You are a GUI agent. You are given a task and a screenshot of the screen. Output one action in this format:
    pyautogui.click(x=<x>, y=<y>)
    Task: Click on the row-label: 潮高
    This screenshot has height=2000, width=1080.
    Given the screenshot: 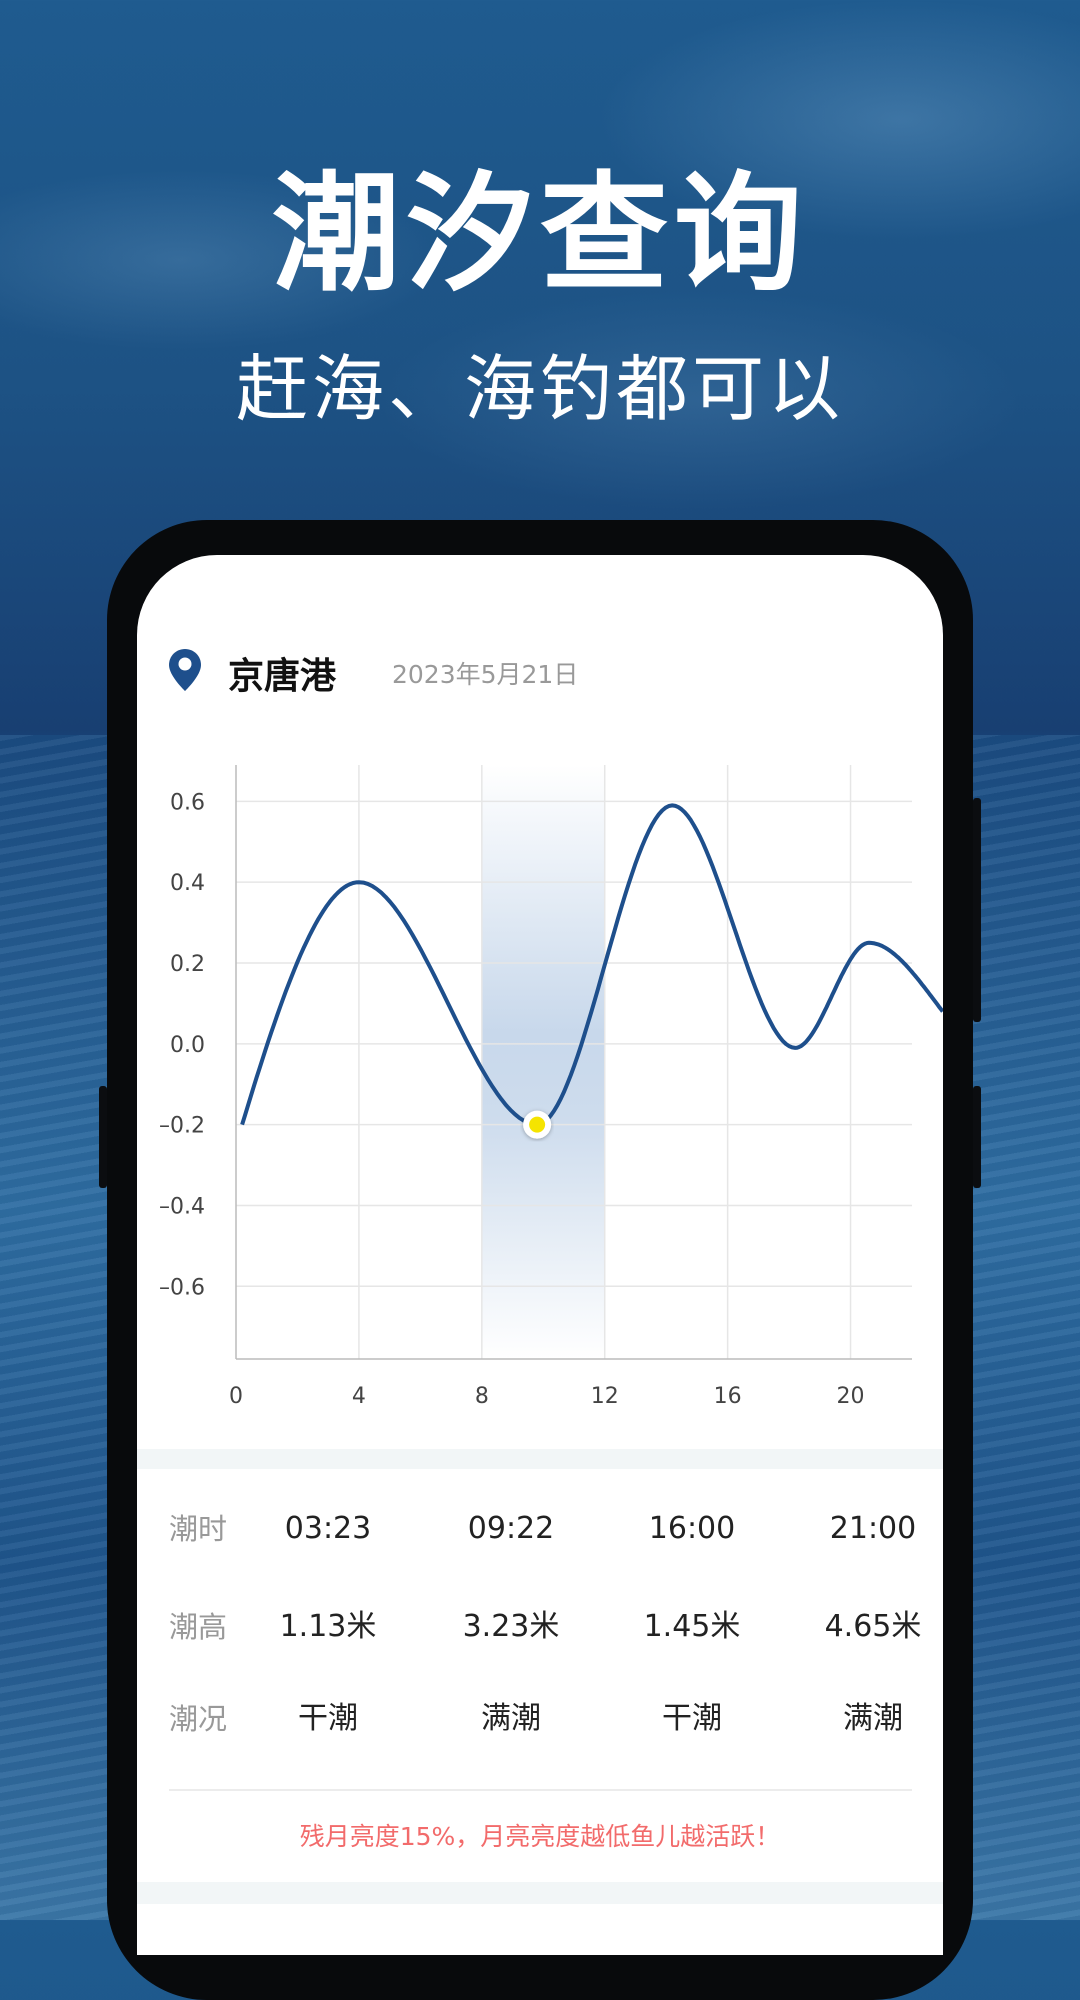 What is the action you would take?
    pyautogui.click(x=198, y=1627)
    